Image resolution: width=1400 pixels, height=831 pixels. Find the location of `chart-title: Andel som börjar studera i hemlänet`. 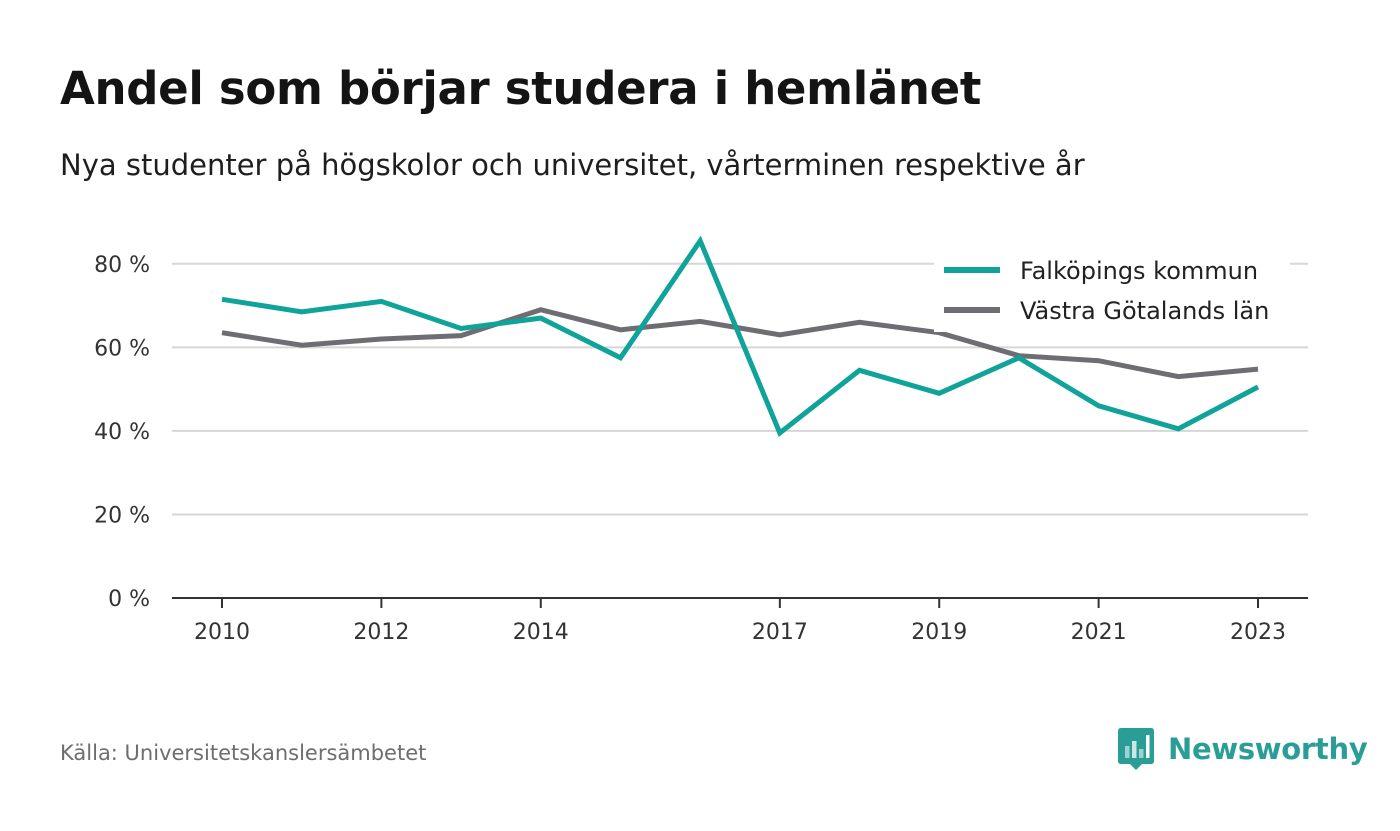

chart-title: Andel som börjar studera i hemlänet is located at coordinates (521, 88).